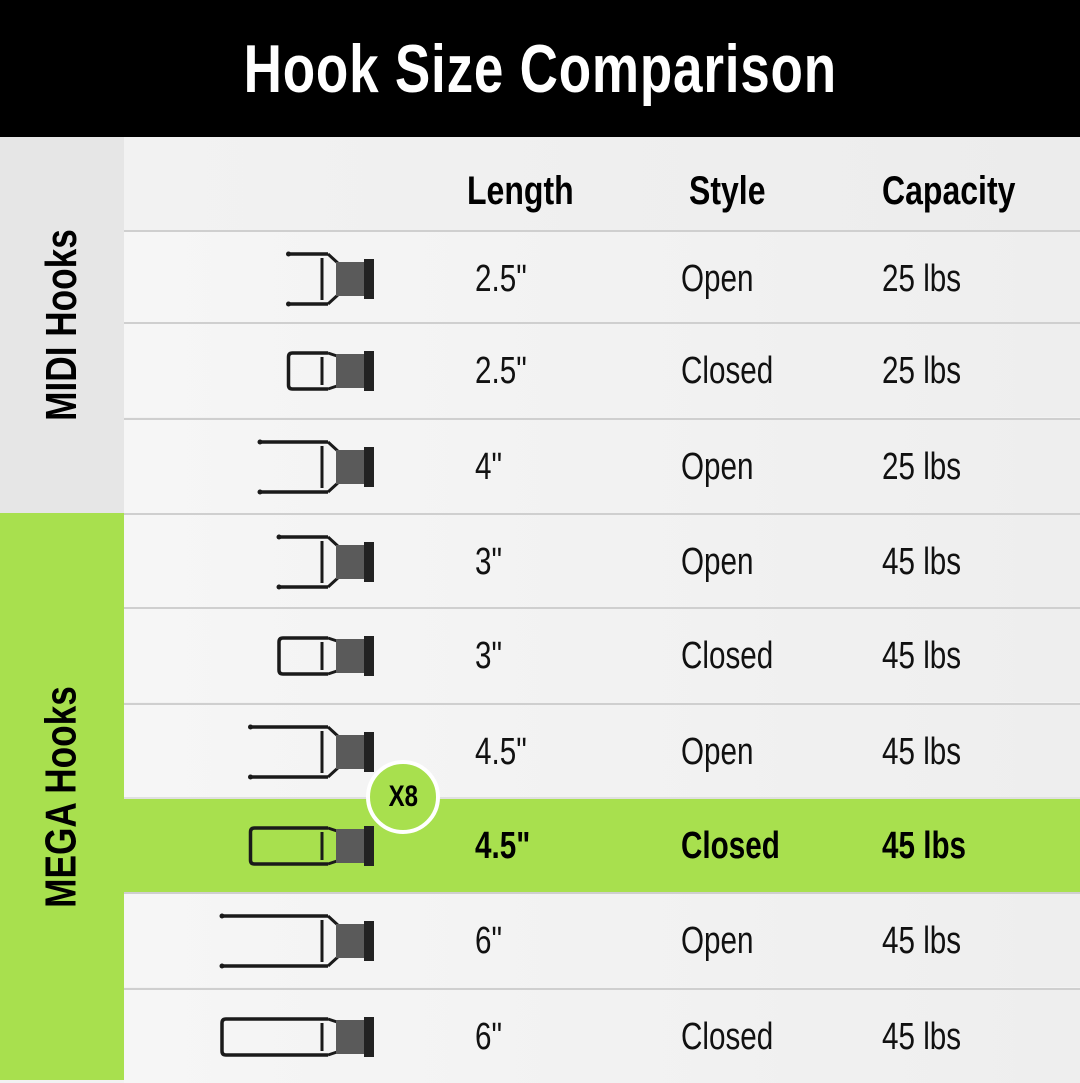  Describe the element at coordinates (602, 183) in the screenshot. I see `table-header: Length Style Capacity` at that location.